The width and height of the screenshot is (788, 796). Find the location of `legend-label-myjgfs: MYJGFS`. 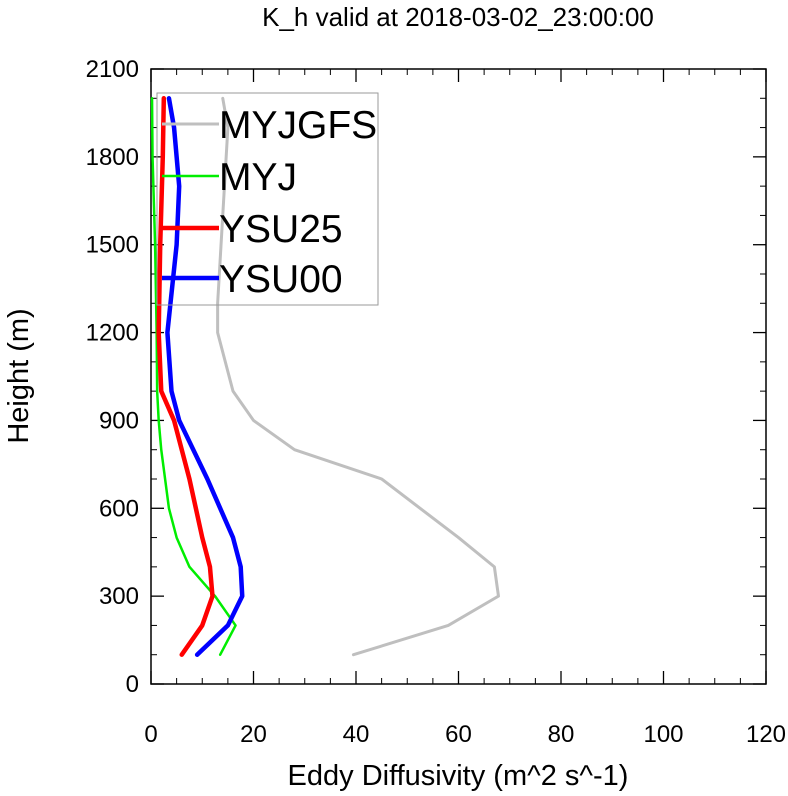

legend-label-myjgfs: MYJGFS is located at coordinates (298, 125).